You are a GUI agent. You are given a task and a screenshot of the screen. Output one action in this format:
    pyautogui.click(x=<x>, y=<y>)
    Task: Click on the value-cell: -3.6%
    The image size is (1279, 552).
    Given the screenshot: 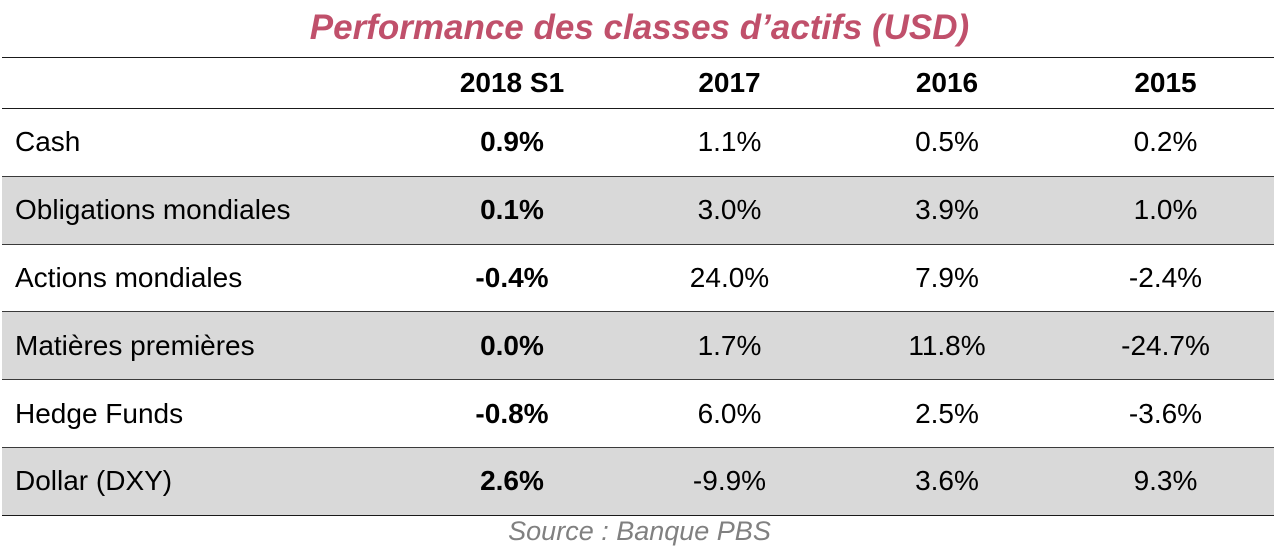 What is the action you would take?
    pyautogui.click(x=1165, y=413)
    